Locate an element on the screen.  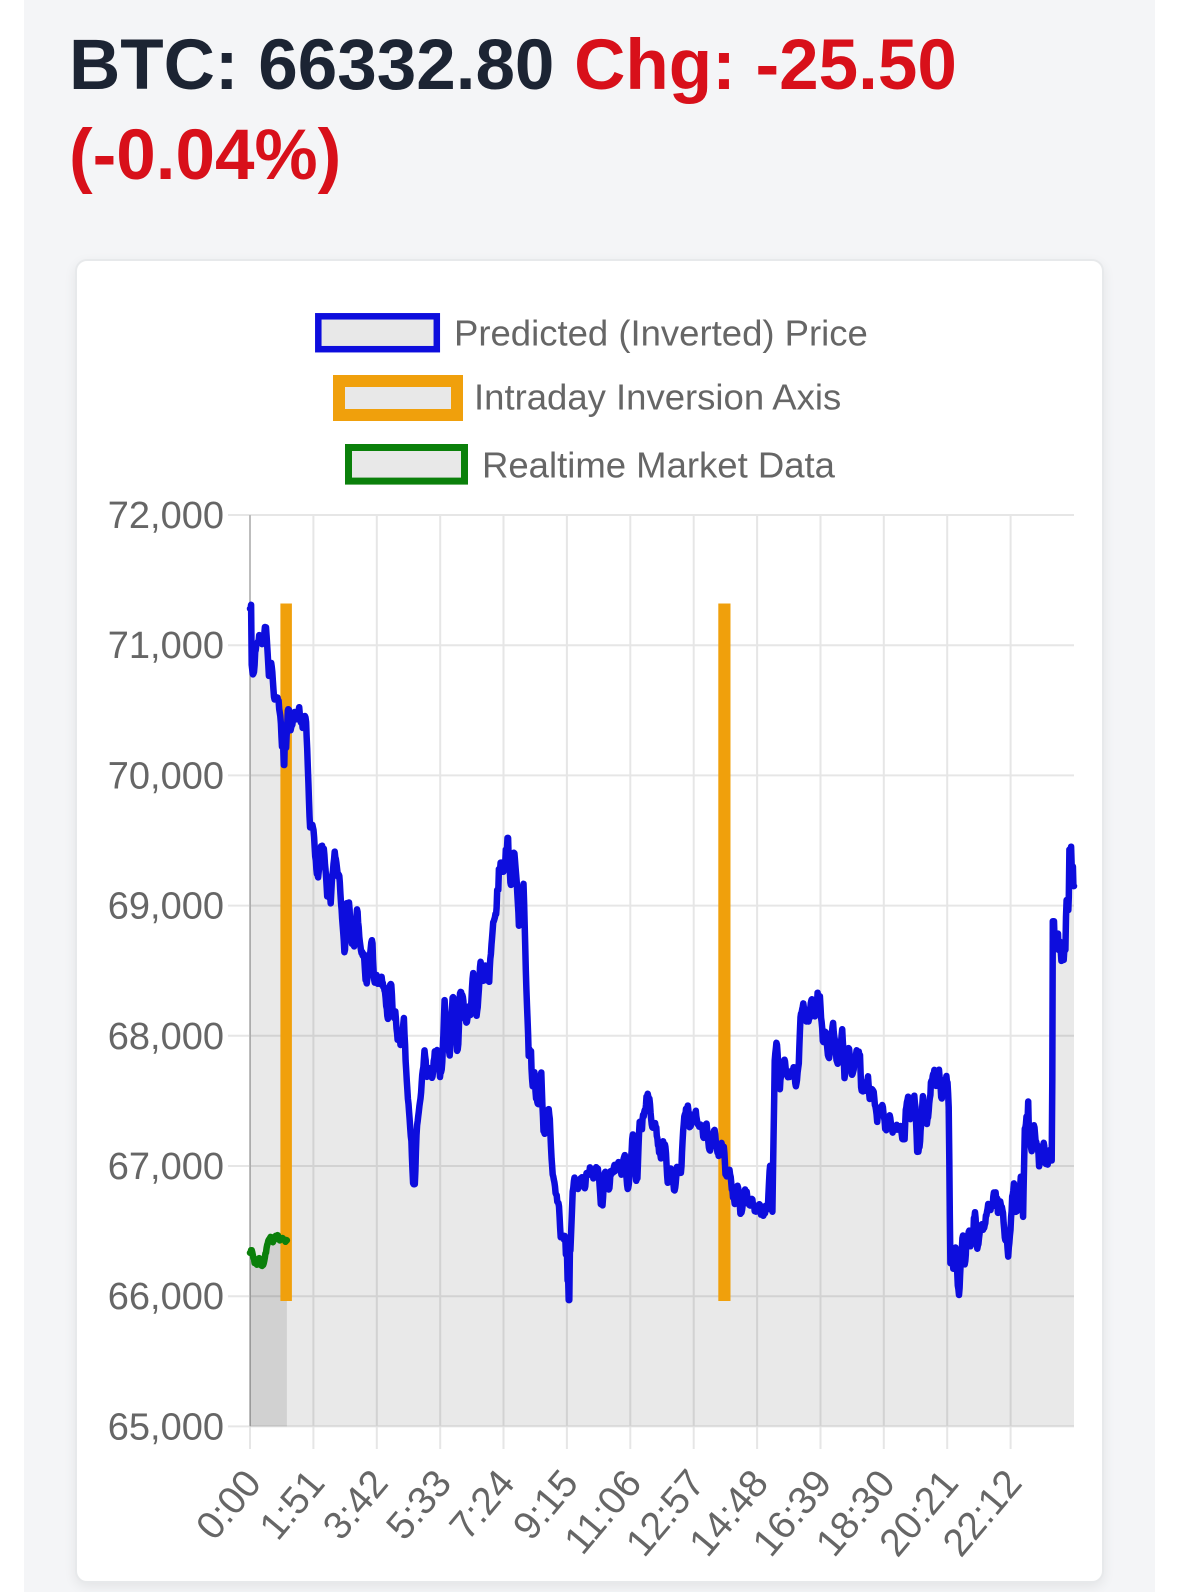
svg-text: 3:42 is located at coordinates (356, 1505).